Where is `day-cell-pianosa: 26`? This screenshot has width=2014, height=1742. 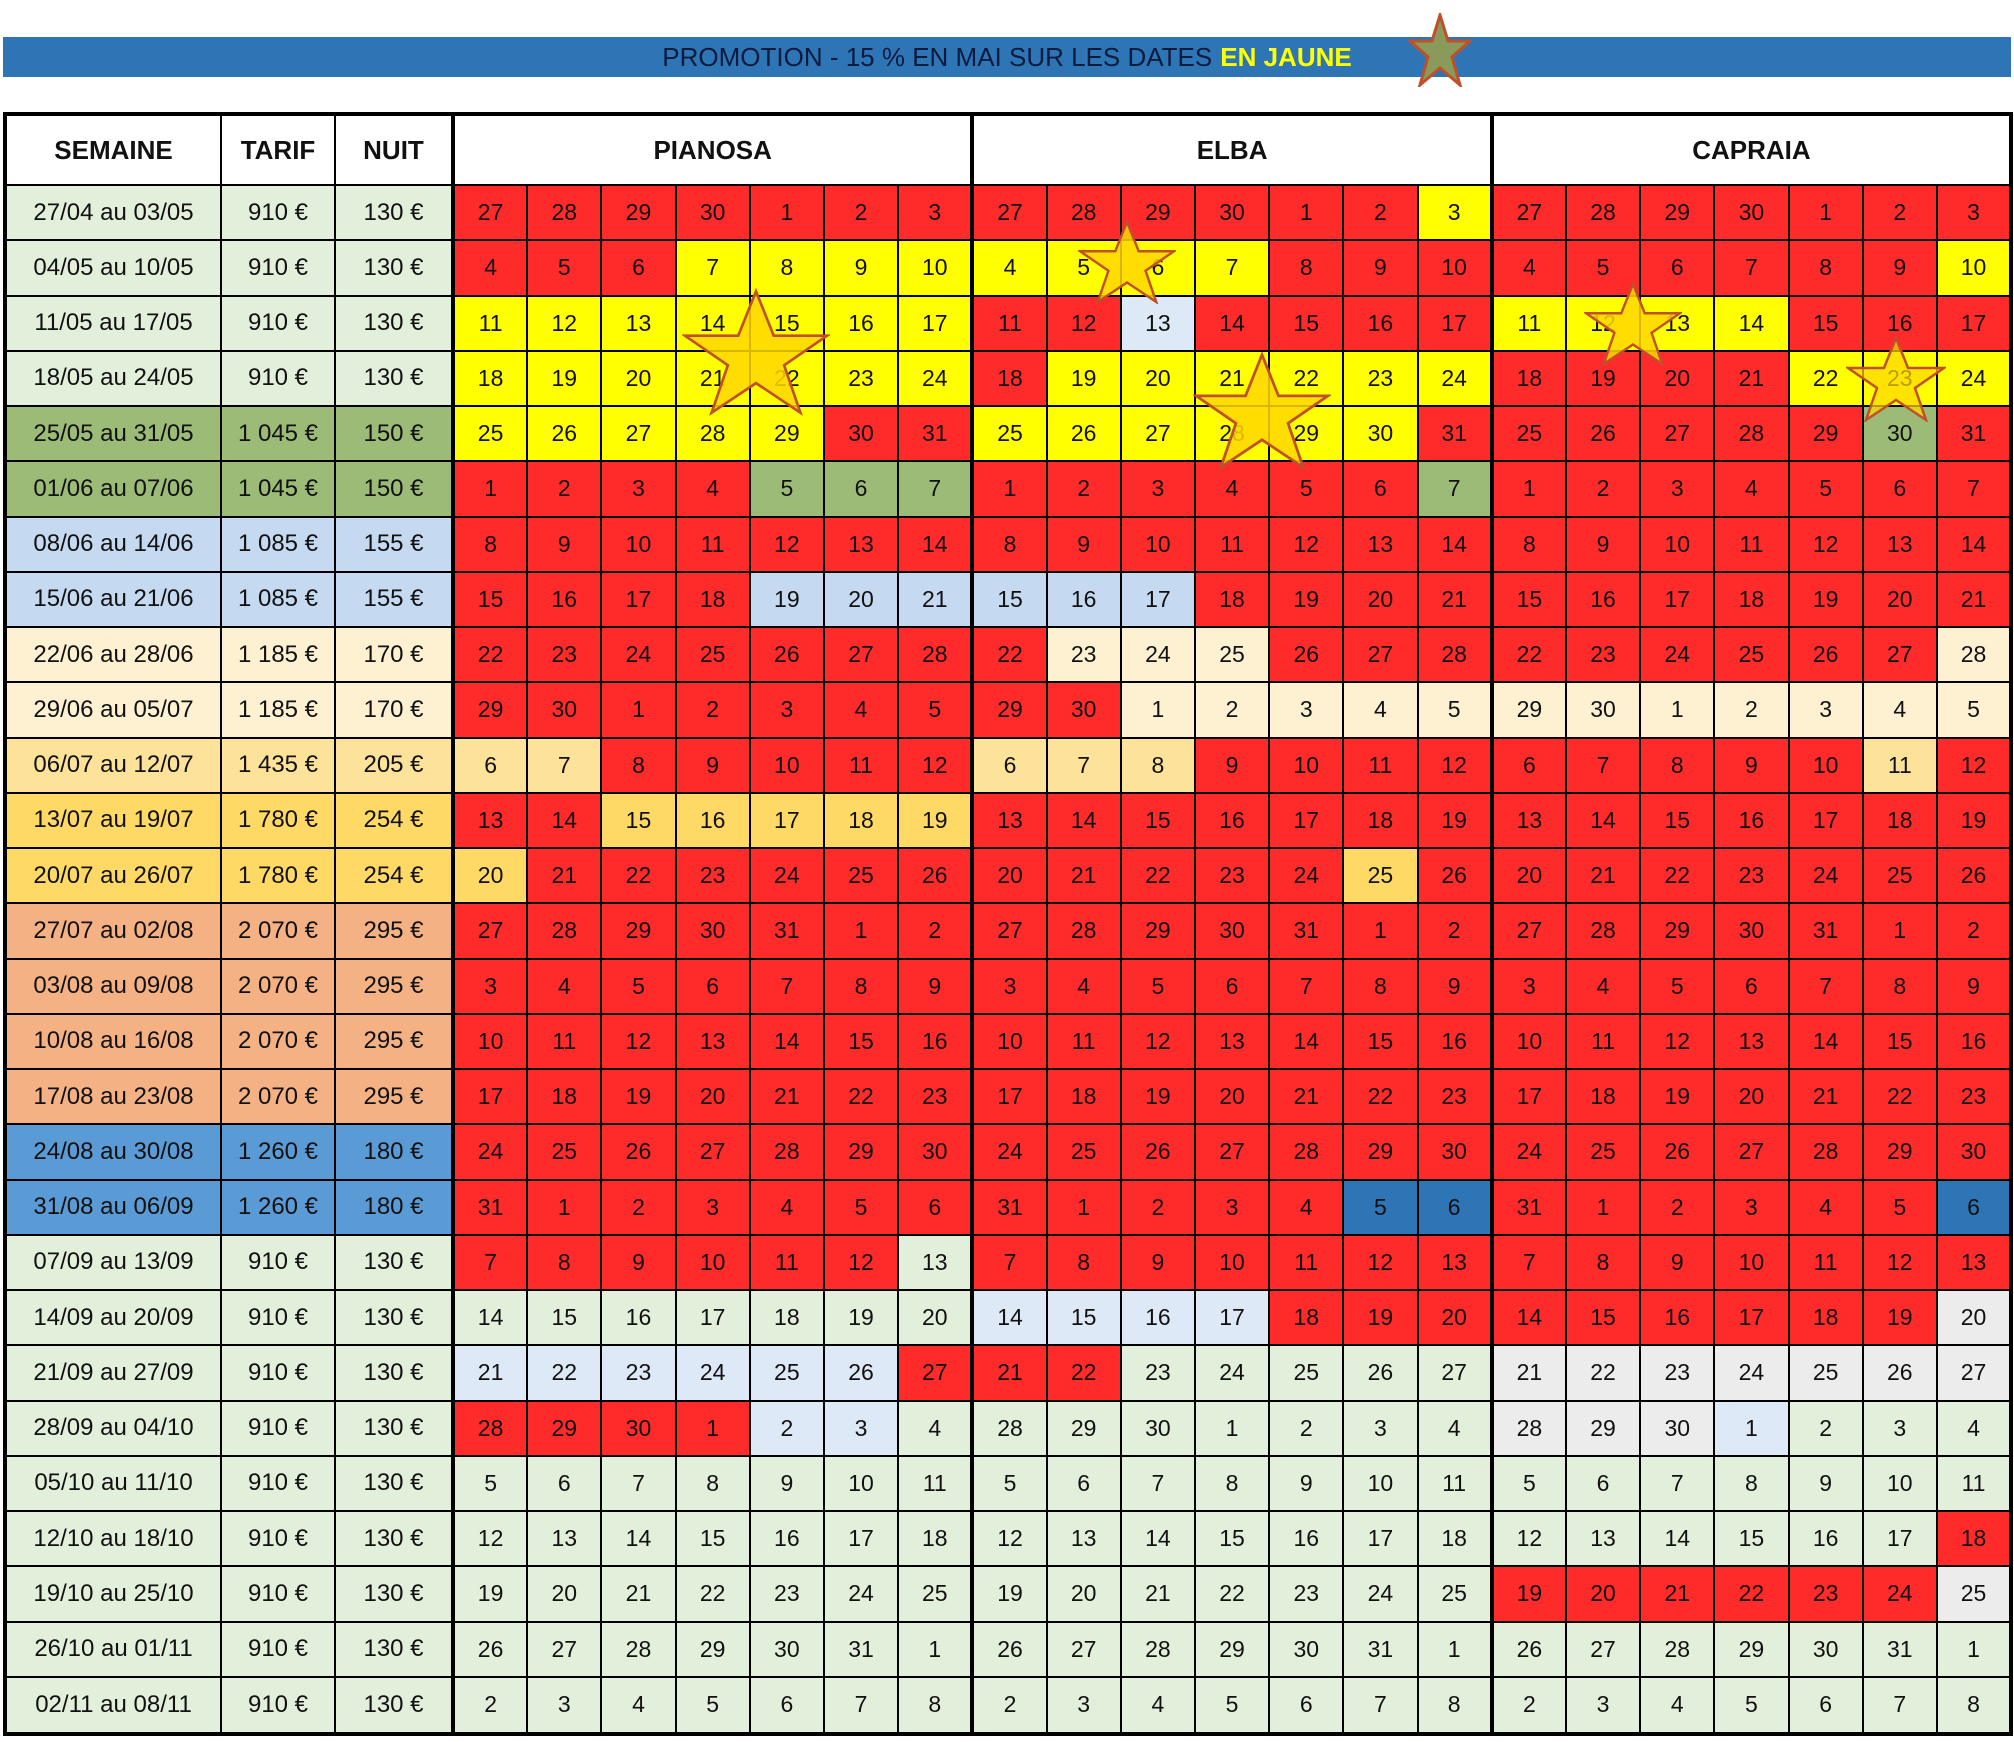 day-cell-pianosa: 26 is located at coordinates (861, 1373).